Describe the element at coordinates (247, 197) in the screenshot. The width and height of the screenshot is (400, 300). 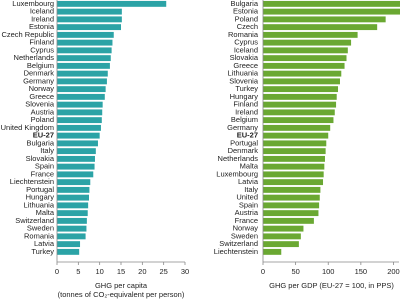
I see `category-label: United` at that location.